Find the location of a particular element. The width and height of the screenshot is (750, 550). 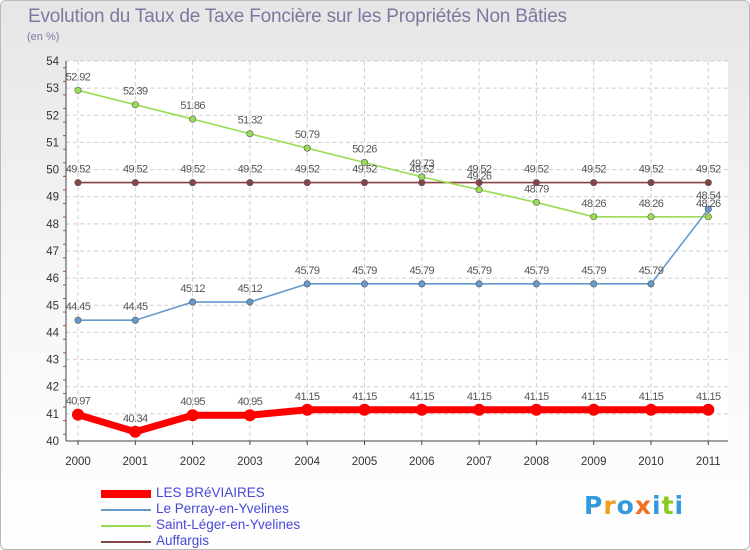

series-2-data-label: 49.26 is located at coordinates (479, 177).